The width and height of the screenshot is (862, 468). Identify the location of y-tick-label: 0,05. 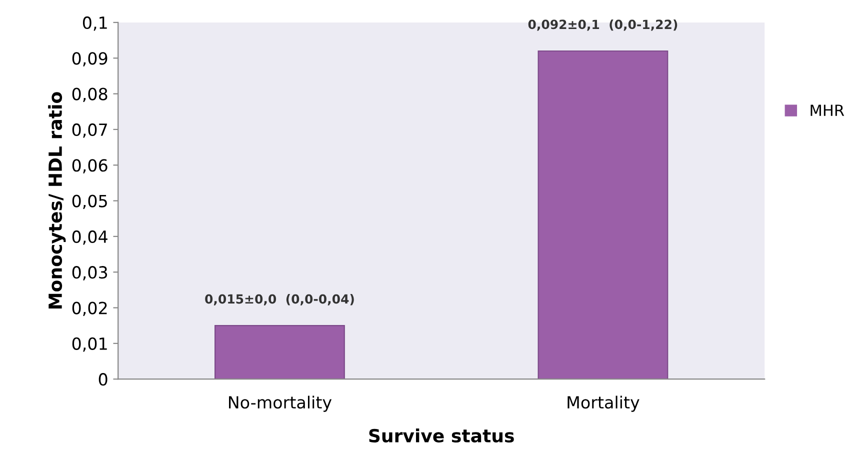
(89, 202).